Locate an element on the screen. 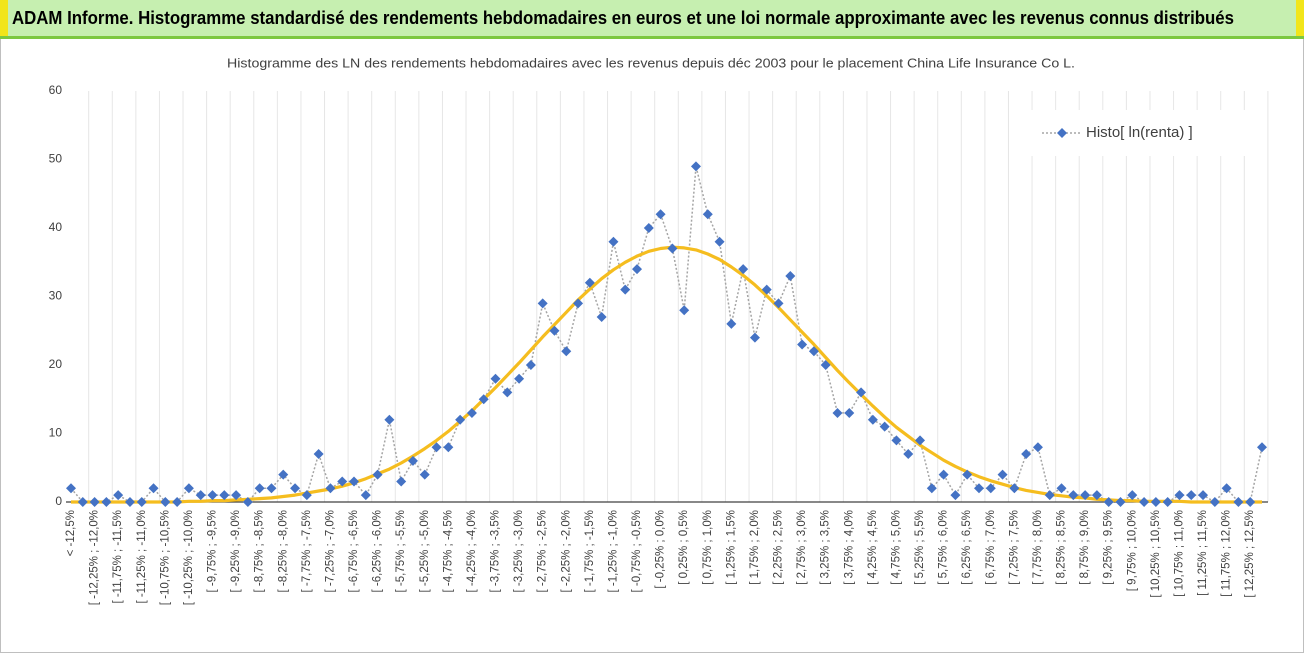  x-tick-label: [ -4,75% ; -4,5% is located at coordinates (448, 551).